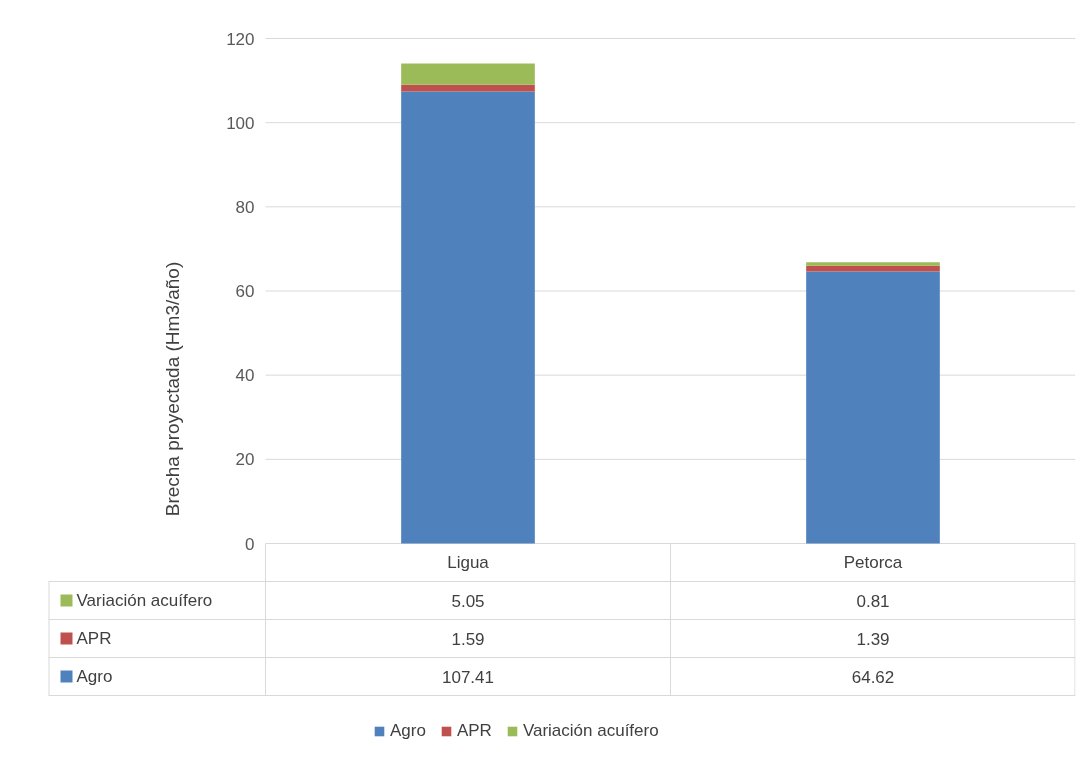 The image size is (1092, 763). What do you see at coordinates (468, 677) in the screenshot?
I see `data-label: 107.41` at bounding box center [468, 677].